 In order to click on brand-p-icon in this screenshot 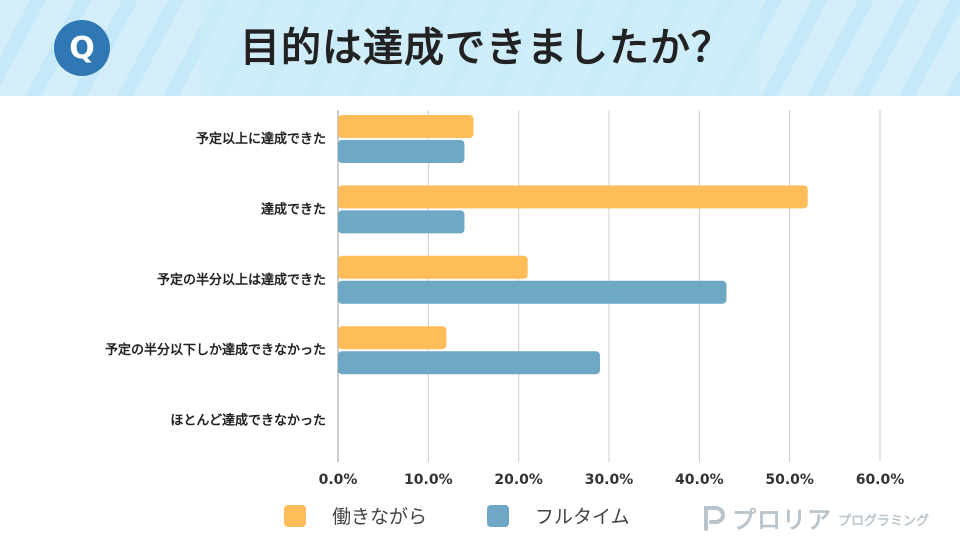, I will do `click(714, 518)`.